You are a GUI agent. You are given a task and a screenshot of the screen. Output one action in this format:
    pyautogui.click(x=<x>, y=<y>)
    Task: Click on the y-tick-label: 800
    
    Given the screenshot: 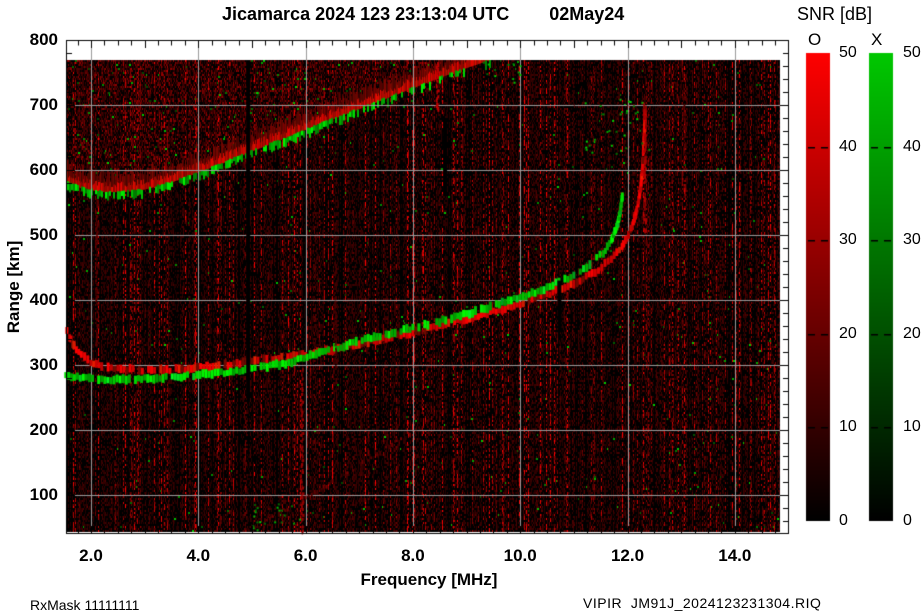 What is the action you would take?
    pyautogui.click(x=43, y=39)
    